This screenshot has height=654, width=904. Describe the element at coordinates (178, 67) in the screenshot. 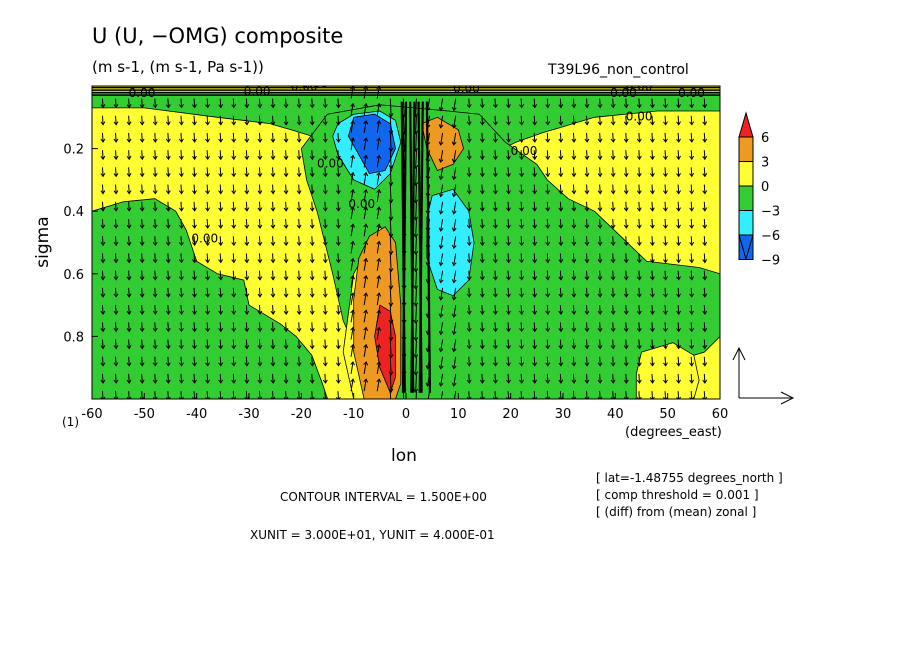

I see `chart-subtitle: (m s-1, (m s-1, Pa s-1))` at that location.